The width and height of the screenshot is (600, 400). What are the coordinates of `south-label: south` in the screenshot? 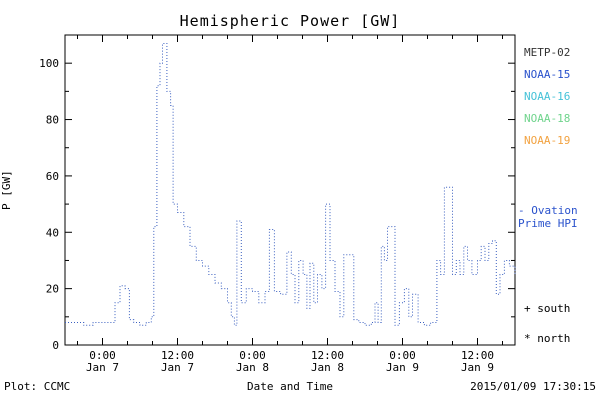 It's located at (554, 308).